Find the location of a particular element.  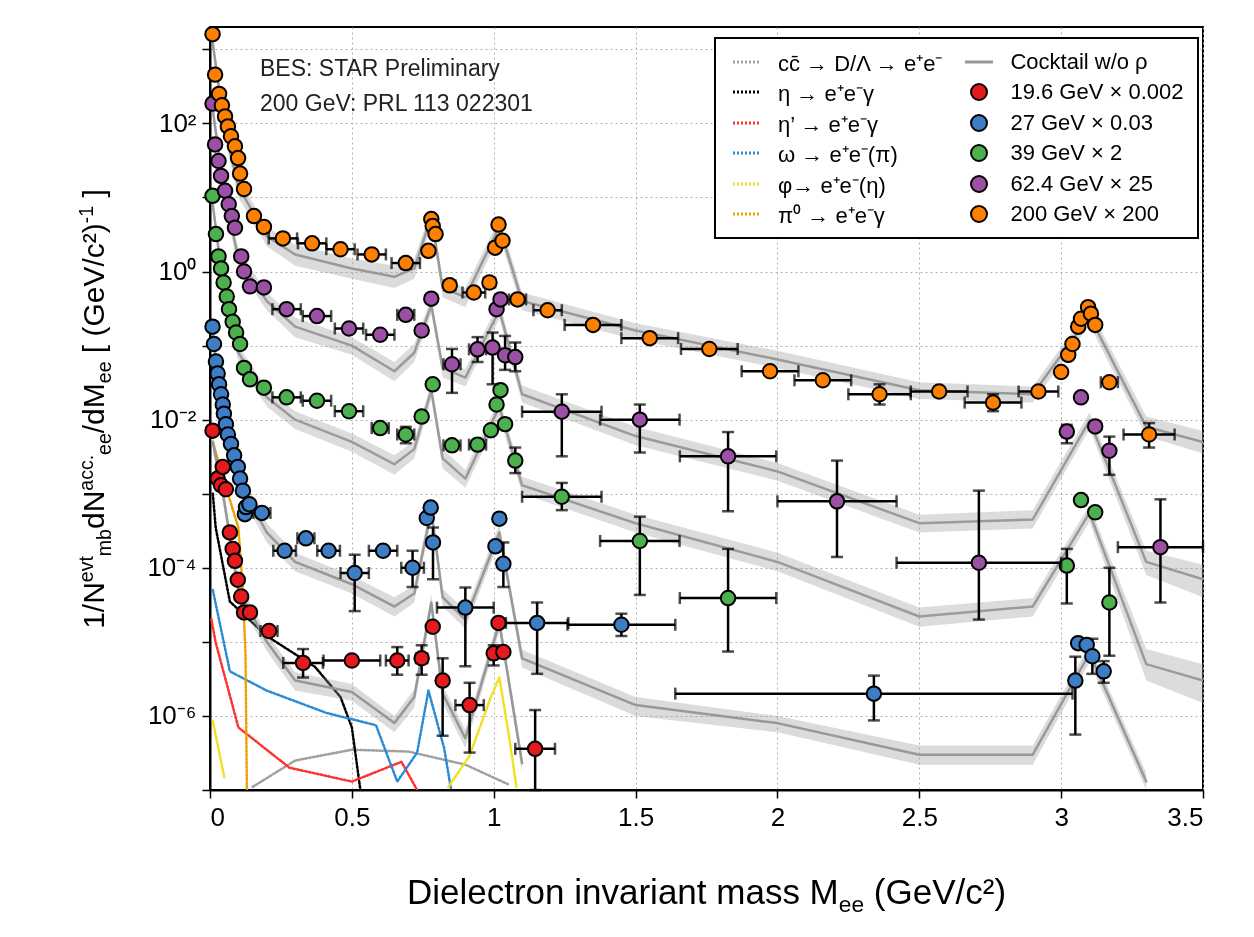

legend-label: cc̄ → D/Λ → e⁺e⁻ is located at coordinates (860, 63).